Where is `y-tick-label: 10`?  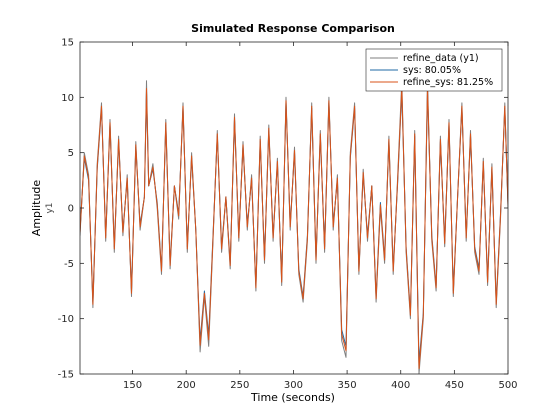 y-tick-label: 10 is located at coordinates (67, 98).